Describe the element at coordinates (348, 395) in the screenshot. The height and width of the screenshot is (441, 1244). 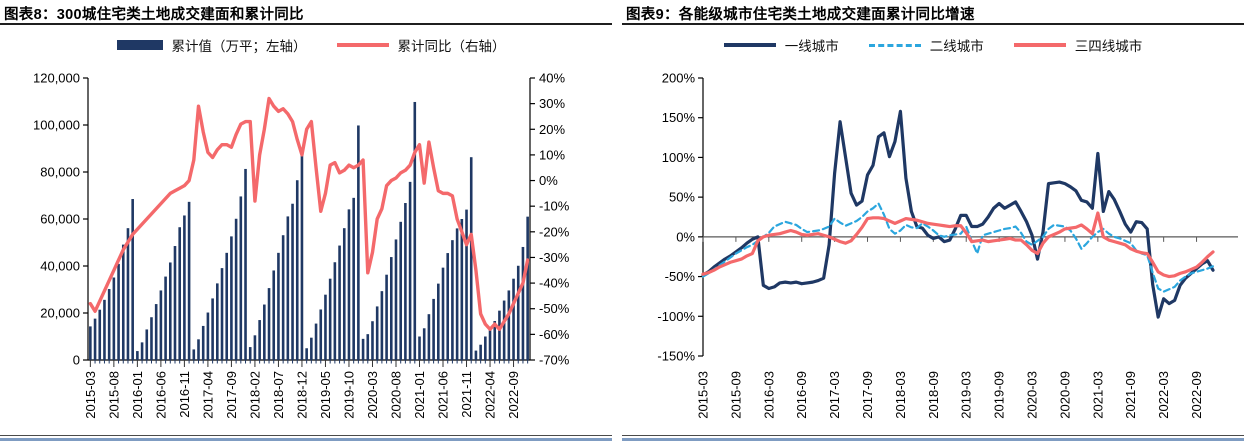
I see `svg-text: 2019-10` at that location.